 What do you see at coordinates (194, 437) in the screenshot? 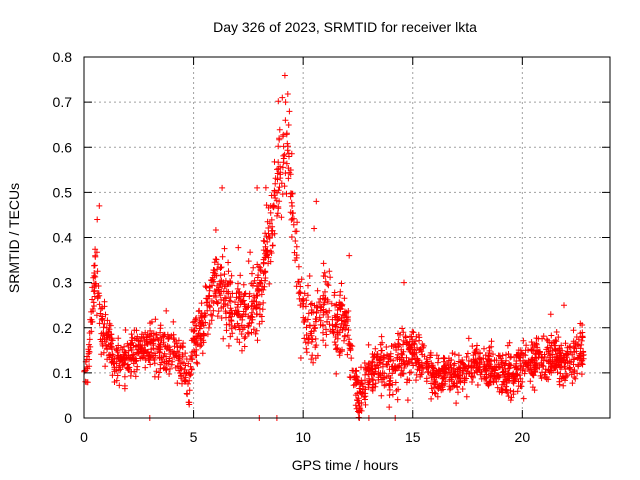
I see `x-tick-label: 5` at bounding box center [194, 437].